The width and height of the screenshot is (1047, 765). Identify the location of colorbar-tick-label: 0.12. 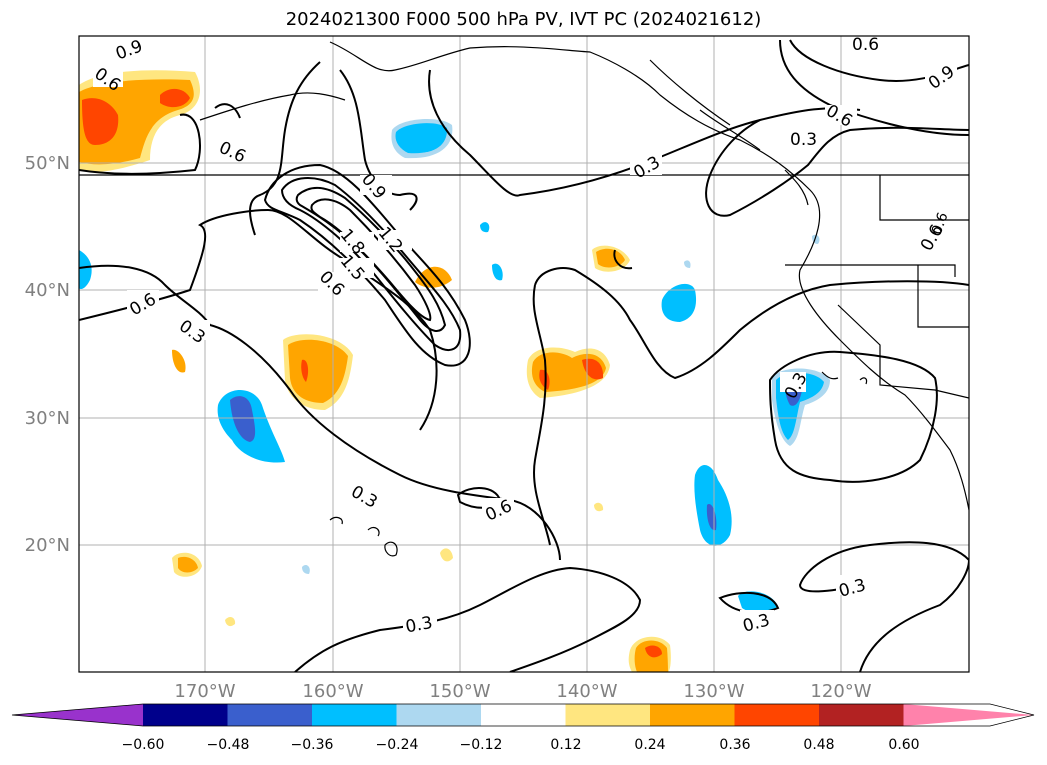
(565, 745).